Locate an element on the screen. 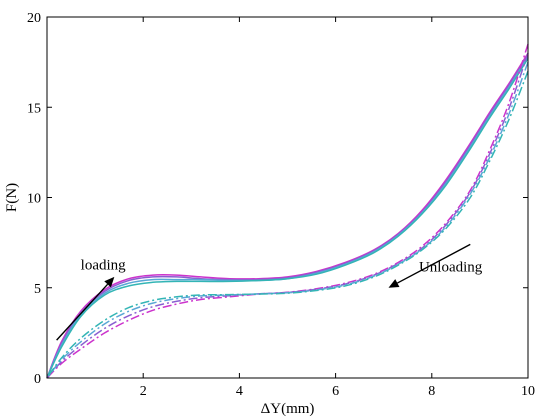 This screenshot has width=550, height=420. unloading-annotation: Unloading is located at coordinates (451, 268).